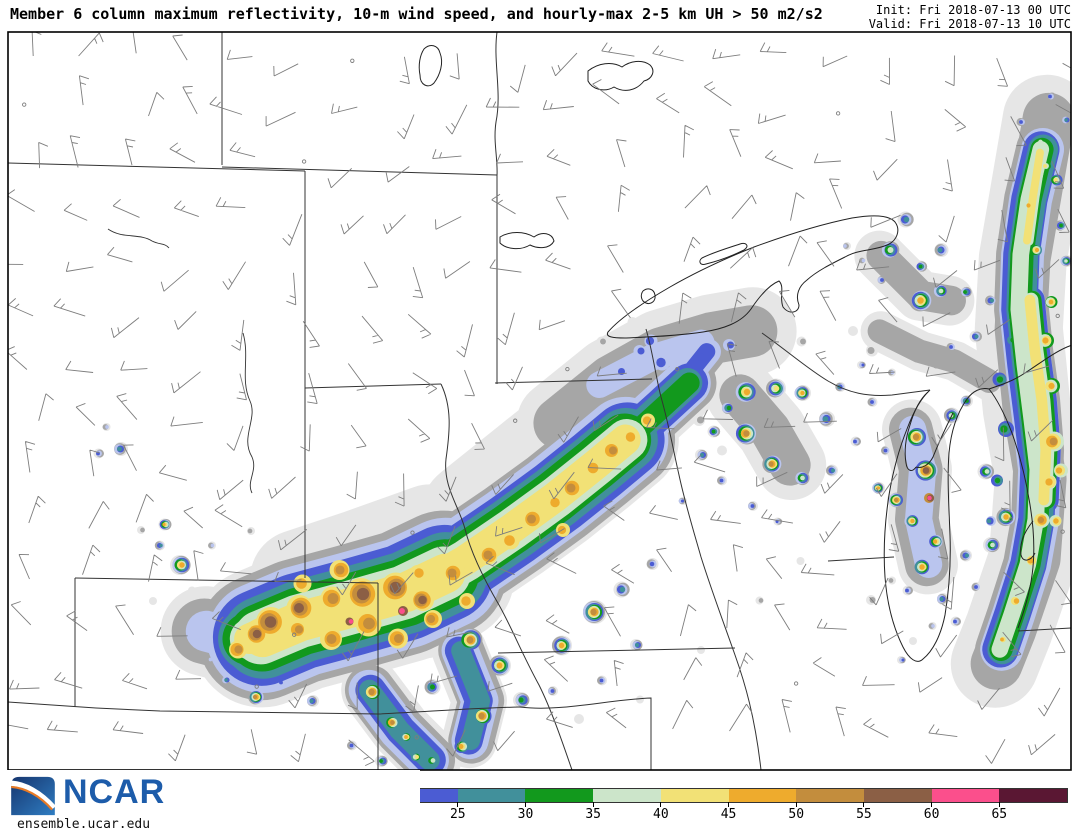 This screenshot has height=834, width=1080. What do you see at coordinates (114, 792) in the screenshot?
I see `ncar-wordmark: NCAR` at bounding box center [114, 792].